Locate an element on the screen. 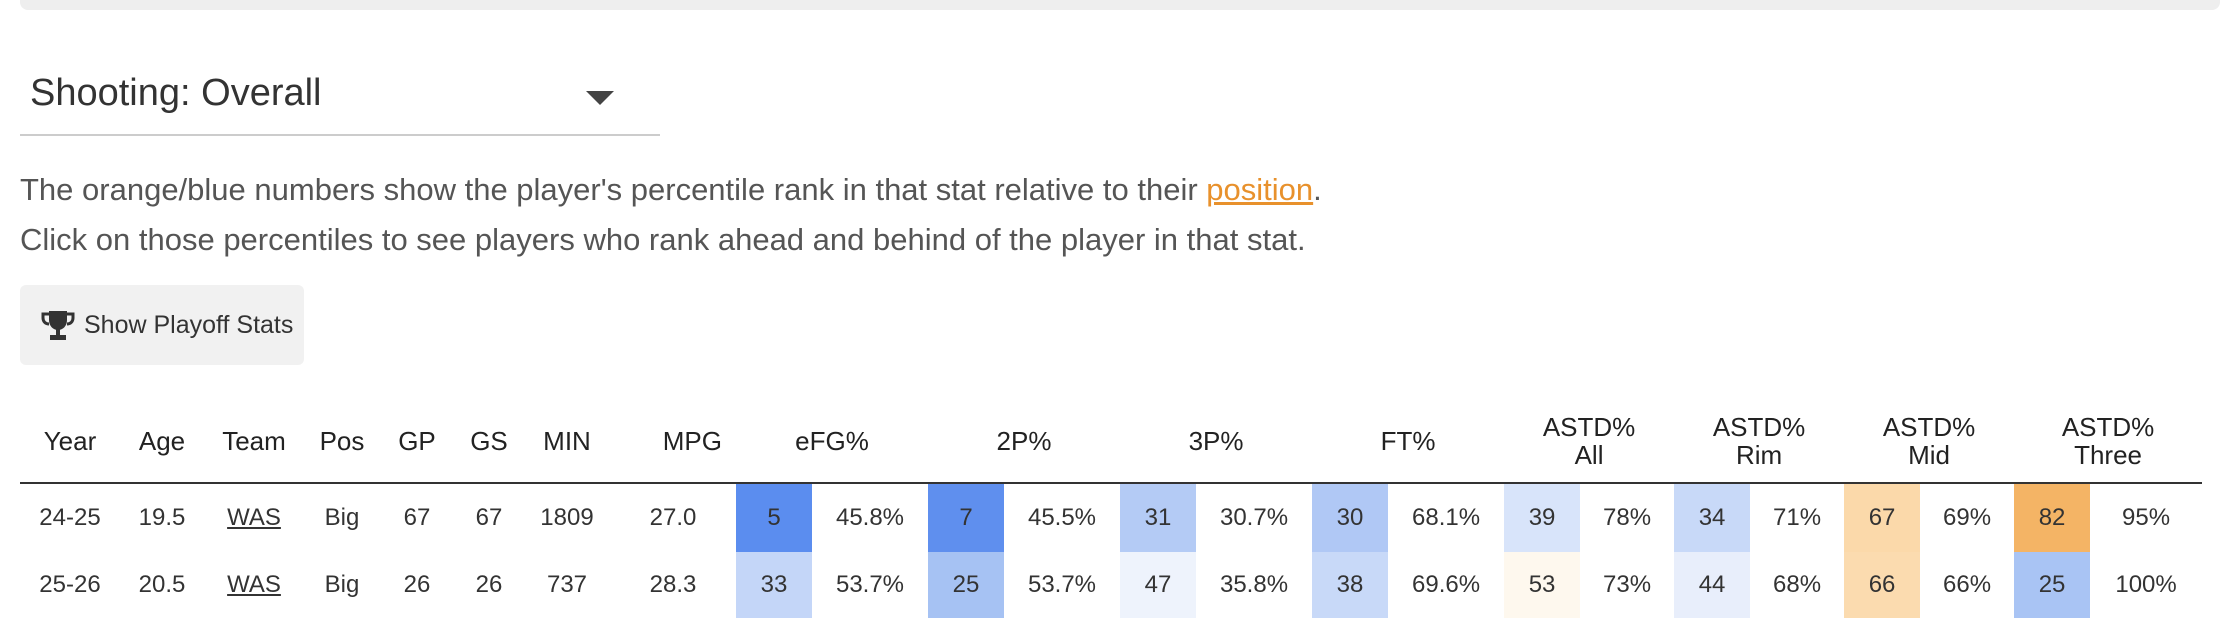  2p-percentile: 25 is located at coordinates (966, 585).